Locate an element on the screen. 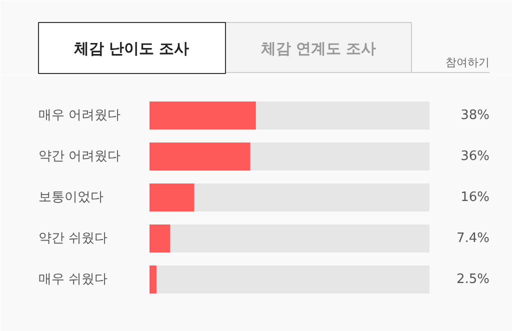 The width and height of the screenshot is (512, 331). text: 참여하기 is located at coordinates (468, 62).